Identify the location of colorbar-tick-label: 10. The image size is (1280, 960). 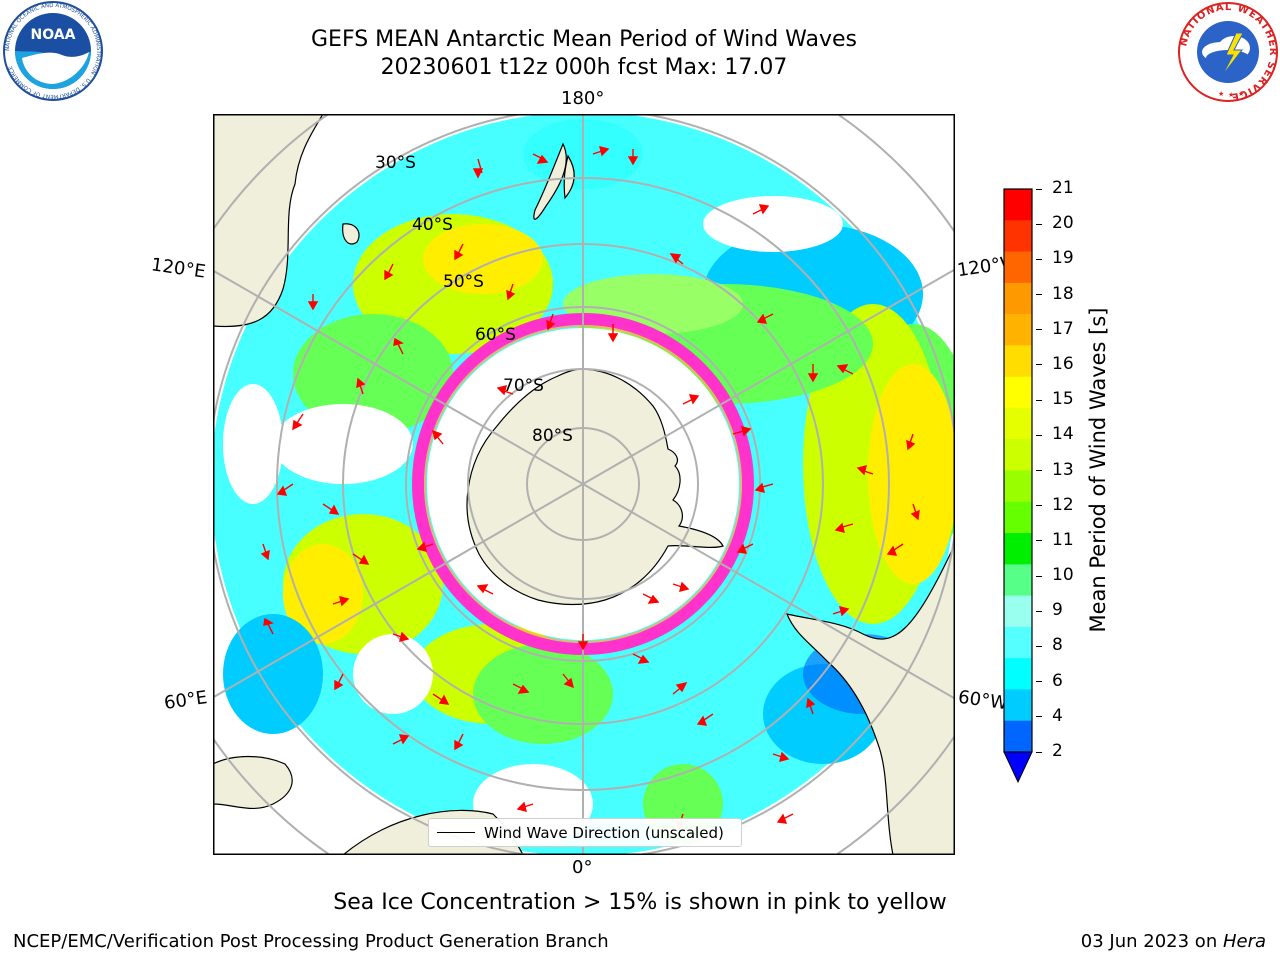
(1063, 575).